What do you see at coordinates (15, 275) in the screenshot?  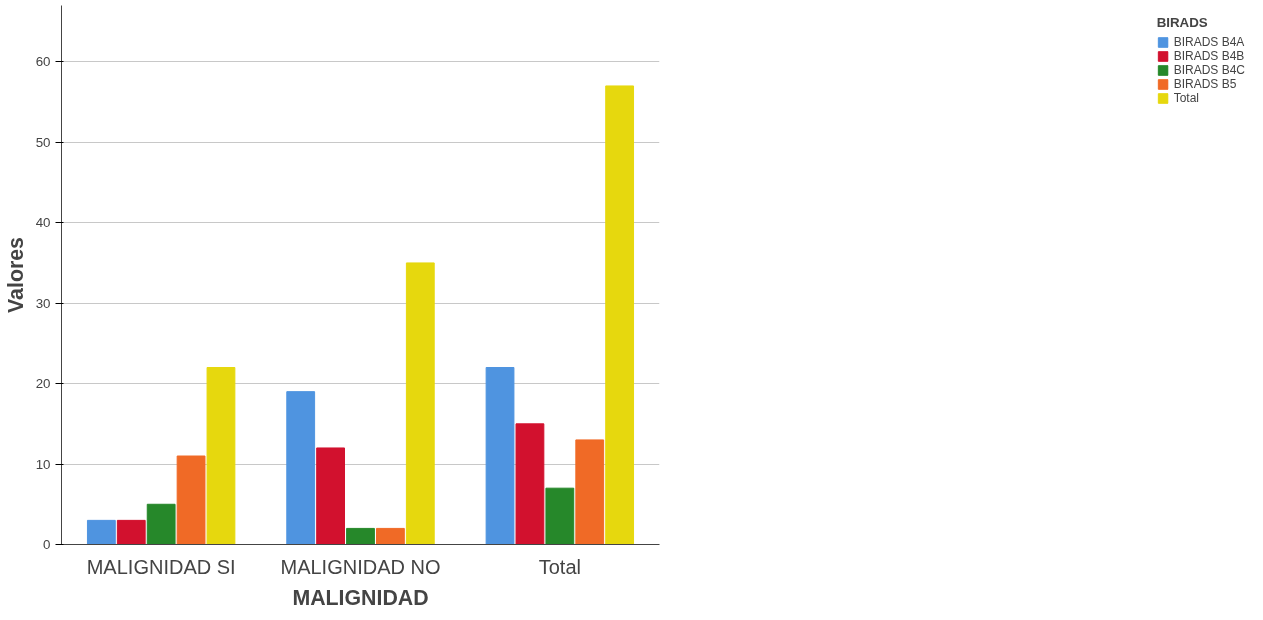 I see `y-axis-title: Valores` at bounding box center [15, 275].